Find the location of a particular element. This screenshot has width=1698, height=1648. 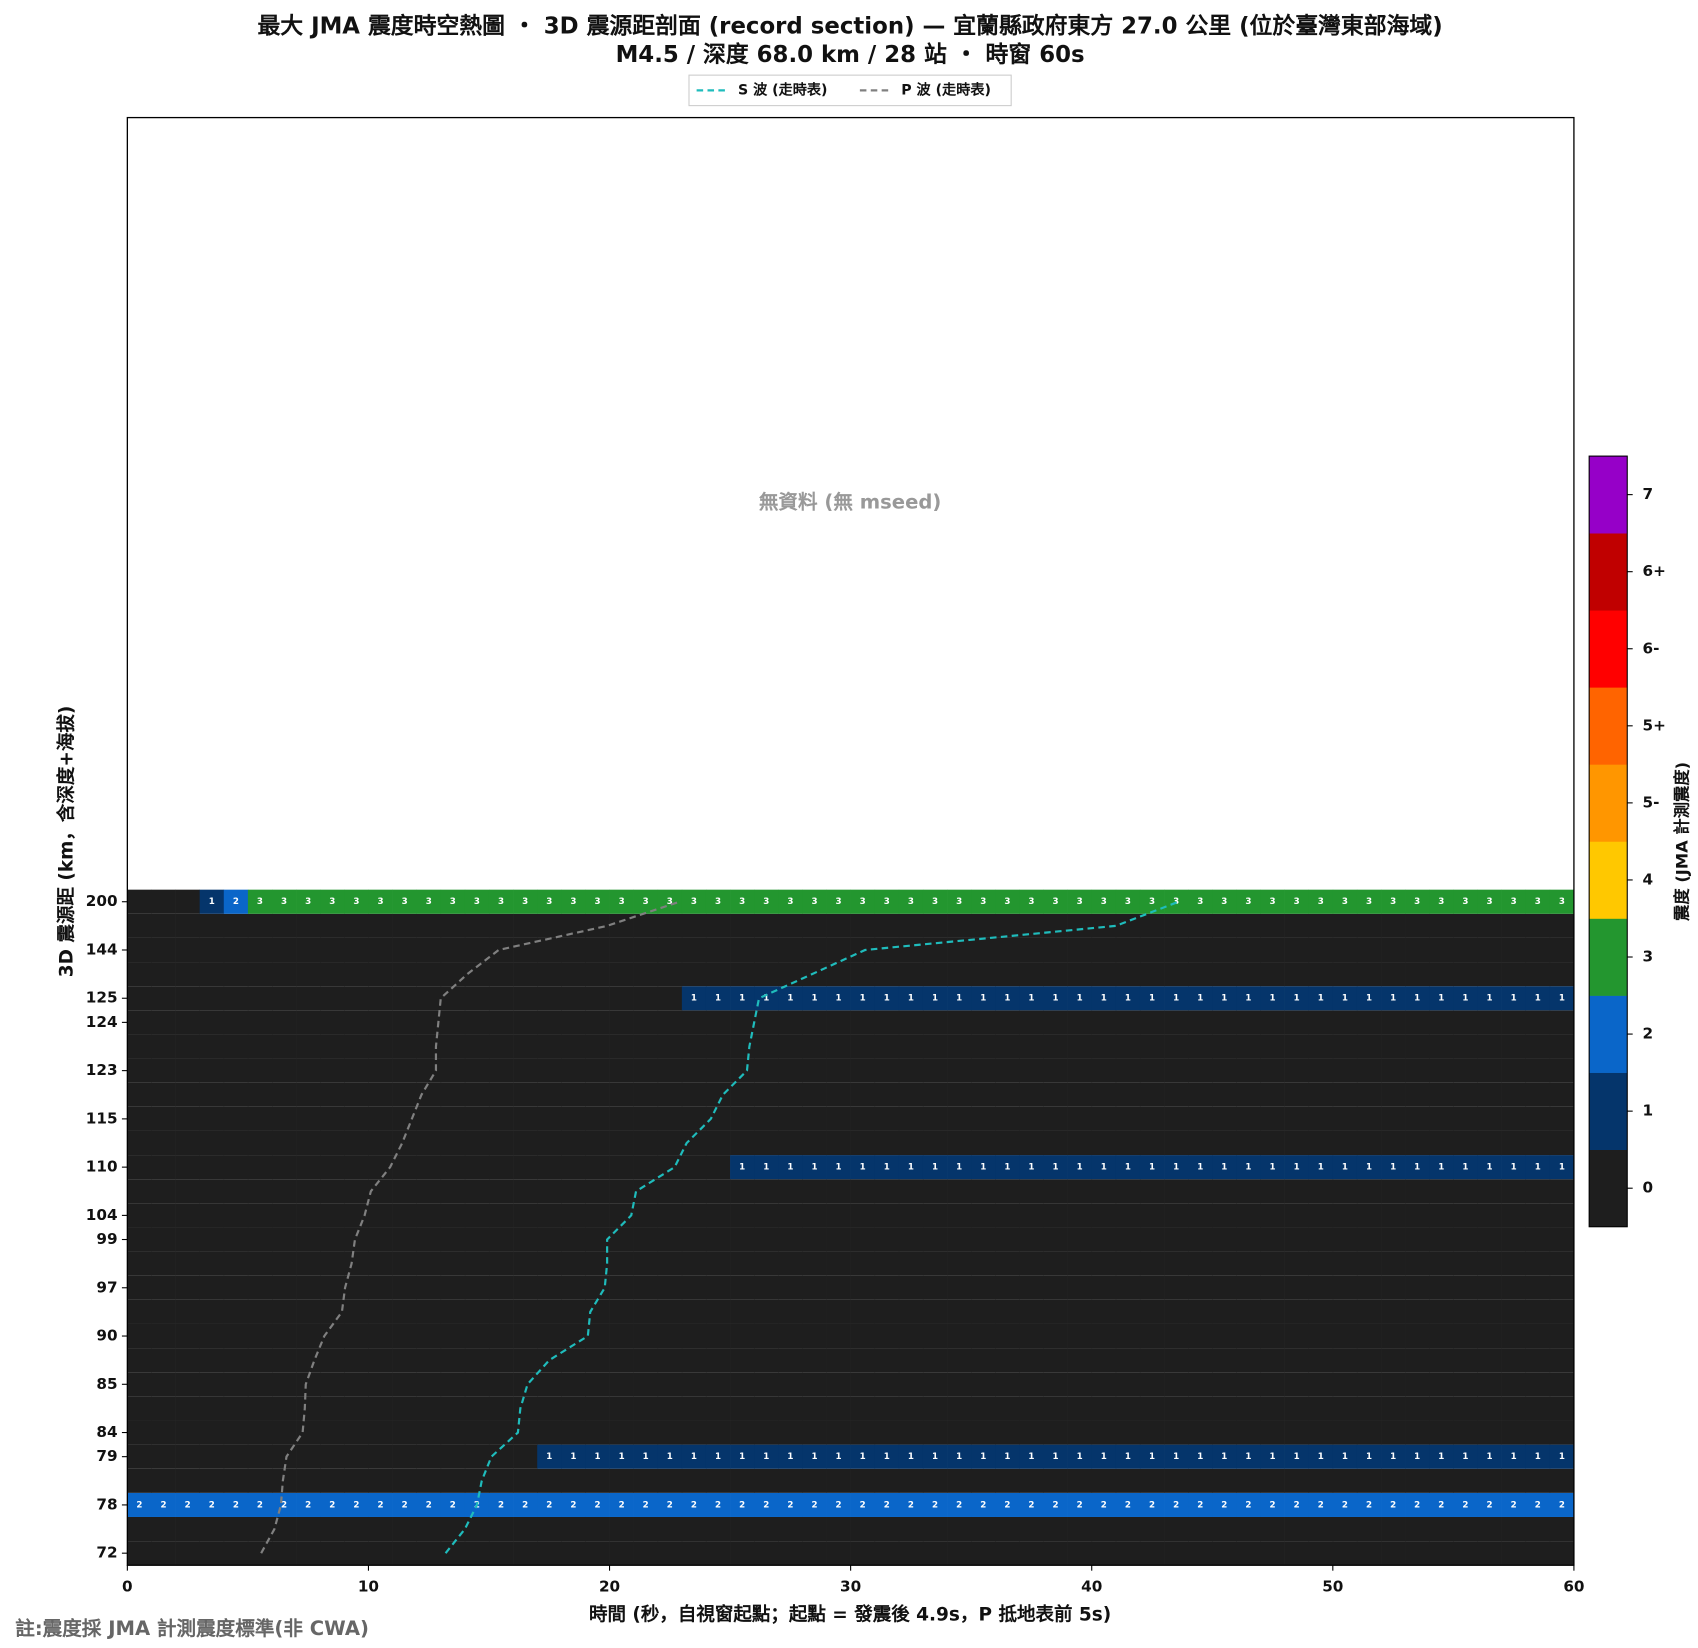

cell-label: 2 is located at coordinates (284, 1505).